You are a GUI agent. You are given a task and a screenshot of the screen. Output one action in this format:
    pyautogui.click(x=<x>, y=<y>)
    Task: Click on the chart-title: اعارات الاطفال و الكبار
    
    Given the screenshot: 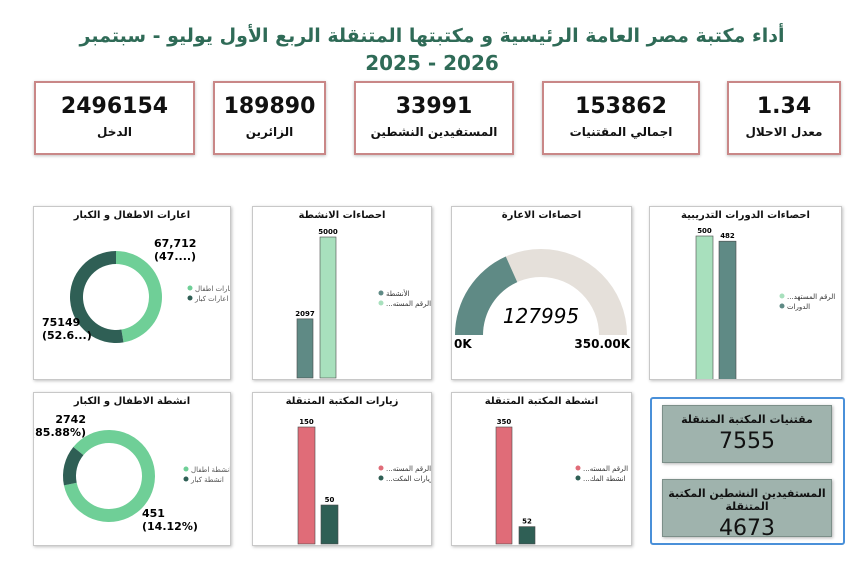 What is the action you would take?
    pyautogui.click(x=132, y=215)
    